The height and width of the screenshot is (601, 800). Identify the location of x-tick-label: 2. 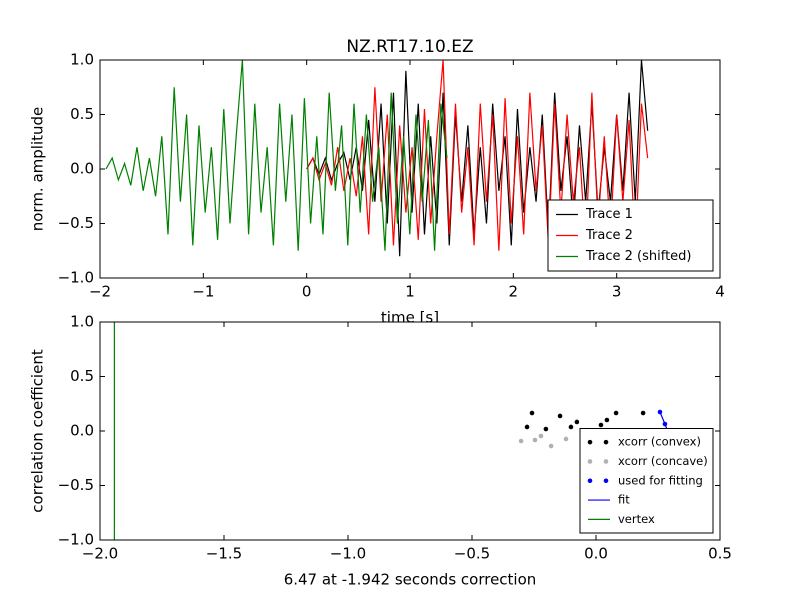
(514, 292).